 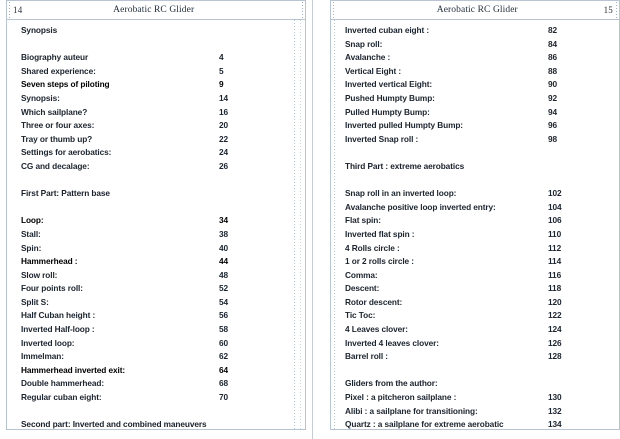 I want to click on toc-entry-page-number: 106, so click(x=555, y=220).